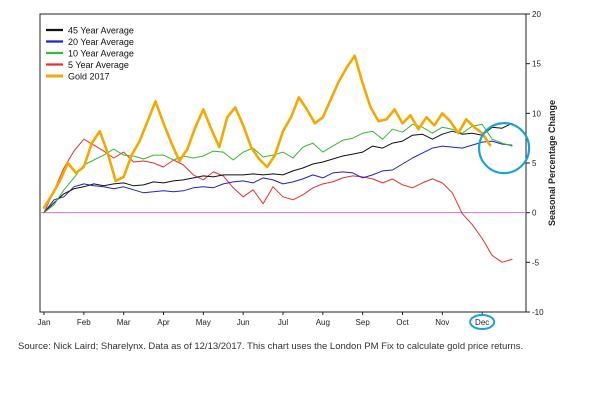 Image resolution: width=611 pixels, height=402 pixels. Describe the element at coordinates (98, 65) in the screenshot. I see `legend-label: 5 Year Average` at that location.